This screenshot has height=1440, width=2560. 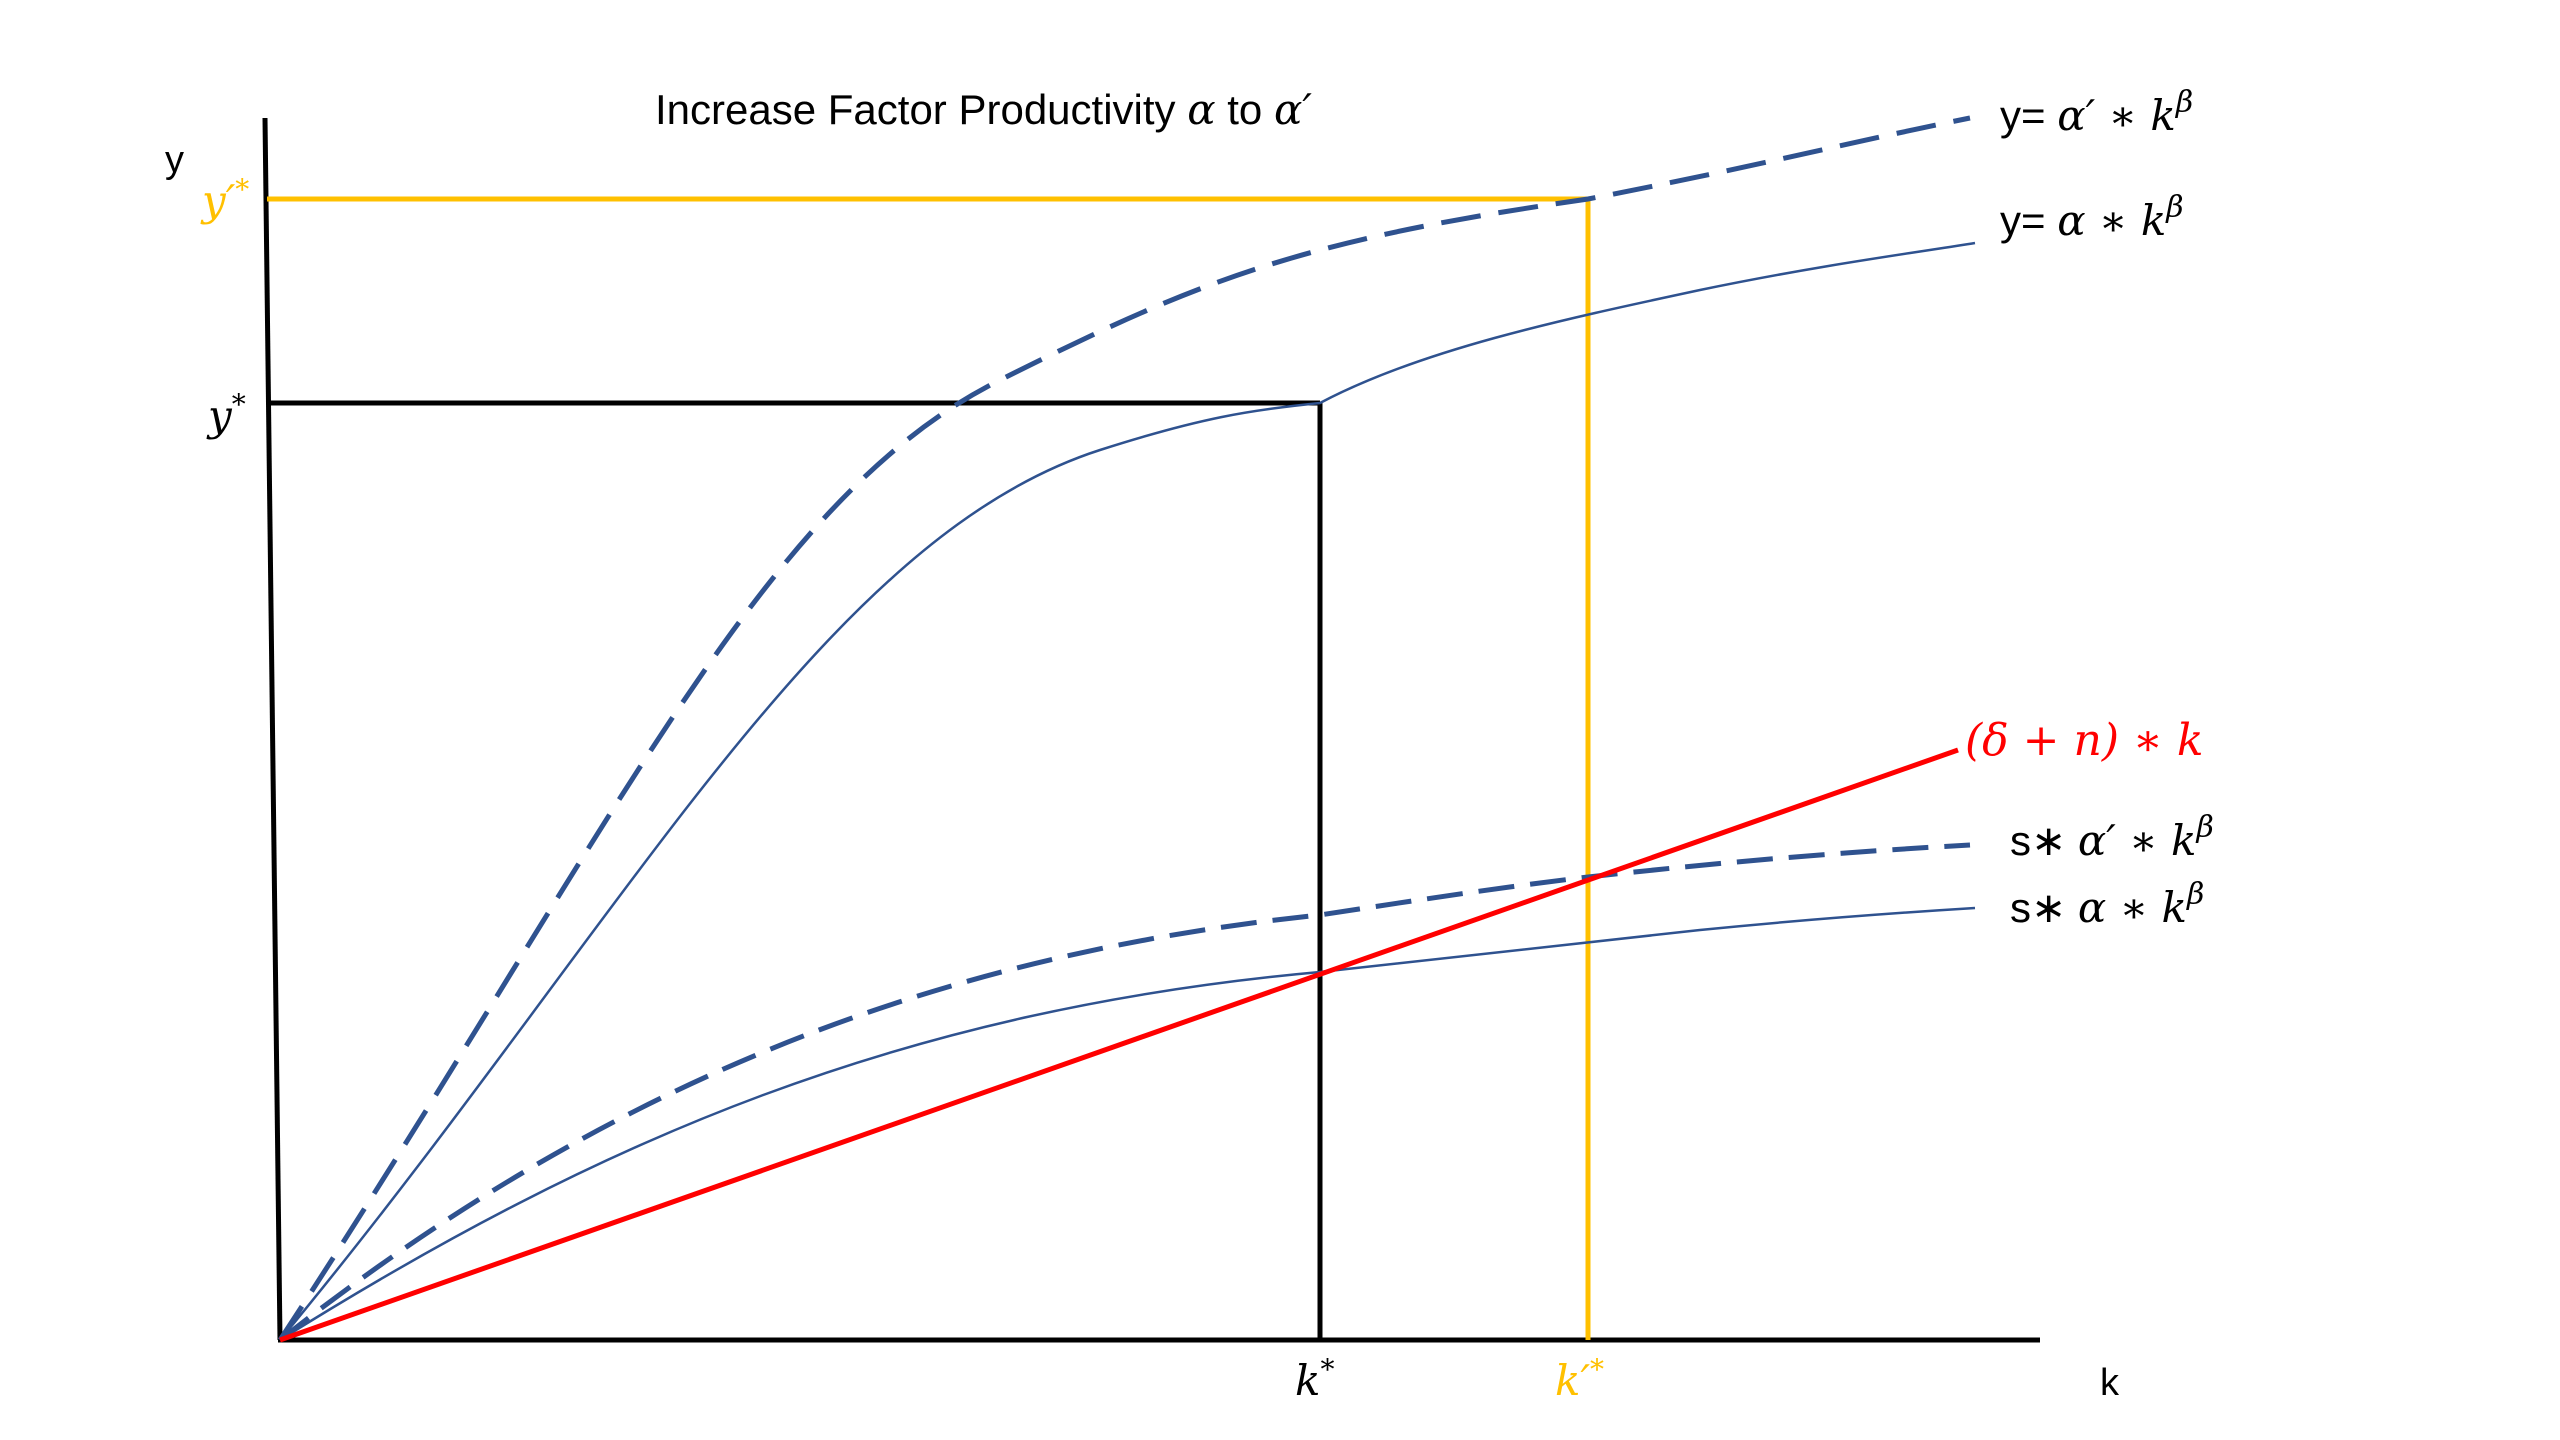 What do you see at coordinates (2132, 907) in the screenshot?
I see `label-s-alpha-expr: α ∗ k` at bounding box center [2132, 907].